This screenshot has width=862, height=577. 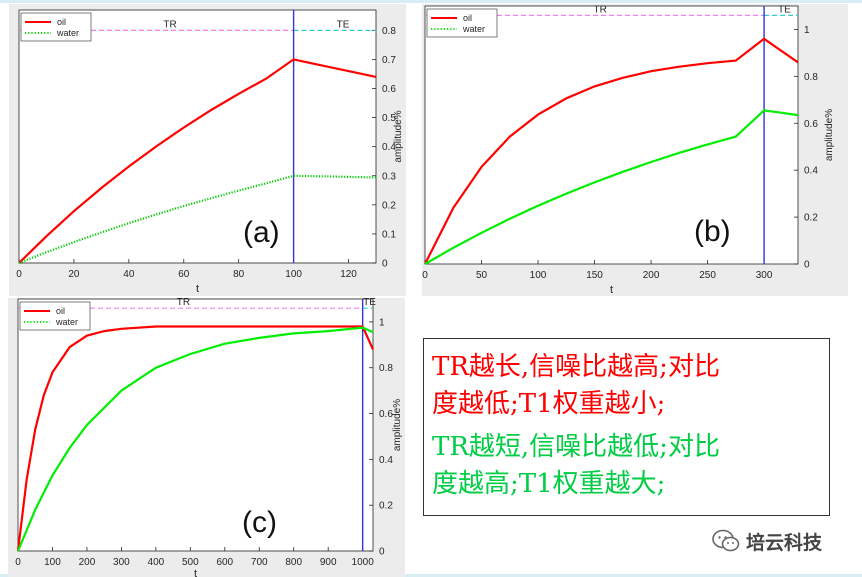 What do you see at coordinates (389, 234) in the screenshot?
I see `y-tick-label: 0.1` at bounding box center [389, 234].